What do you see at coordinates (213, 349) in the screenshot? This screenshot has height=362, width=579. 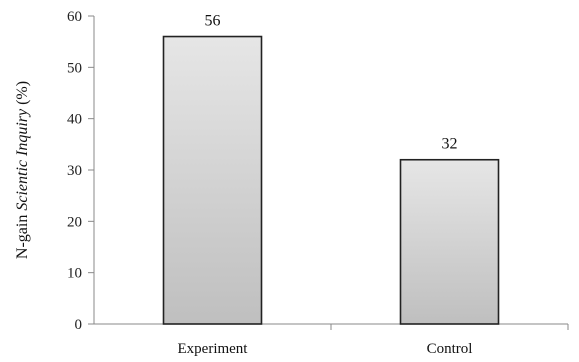 I see `category-label-experiment: Experiment` at bounding box center [213, 349].